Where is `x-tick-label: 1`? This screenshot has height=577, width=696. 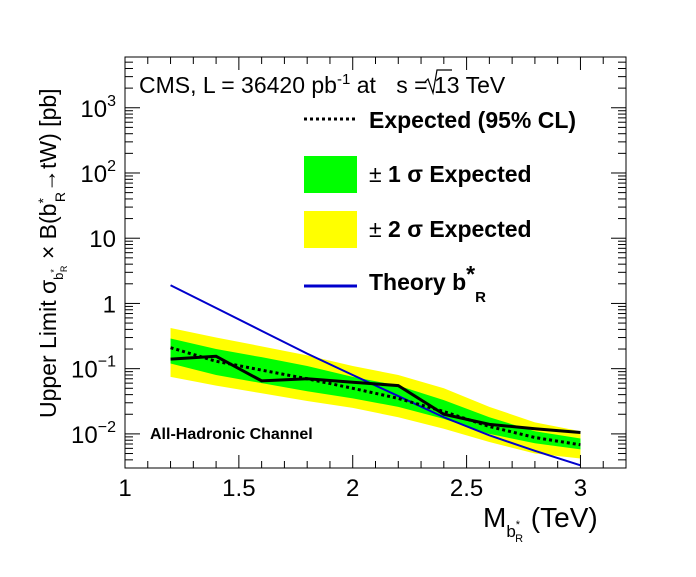
x-tick-label: 1 is located at coordinates (124, 488).